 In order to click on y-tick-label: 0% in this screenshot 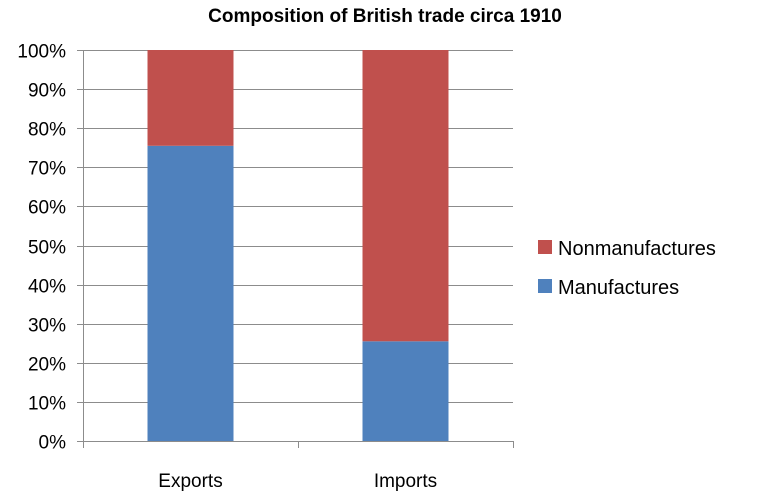, I will do `click(53, 443)`.